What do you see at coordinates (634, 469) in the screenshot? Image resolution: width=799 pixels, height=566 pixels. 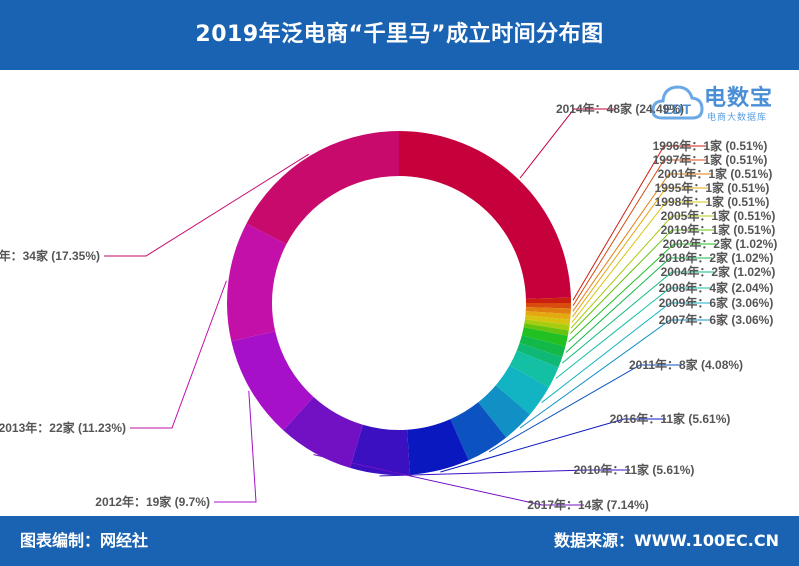 I see `label-2010: 2010年：11家 (5.61%)` at bounding box center [634, 469].